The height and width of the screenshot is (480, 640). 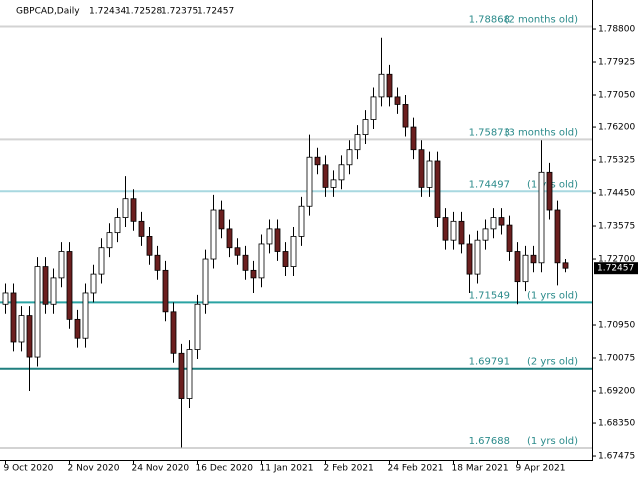 I want to click on x-tick-label: 11 Jan 2021, so click(x=287, y=469).